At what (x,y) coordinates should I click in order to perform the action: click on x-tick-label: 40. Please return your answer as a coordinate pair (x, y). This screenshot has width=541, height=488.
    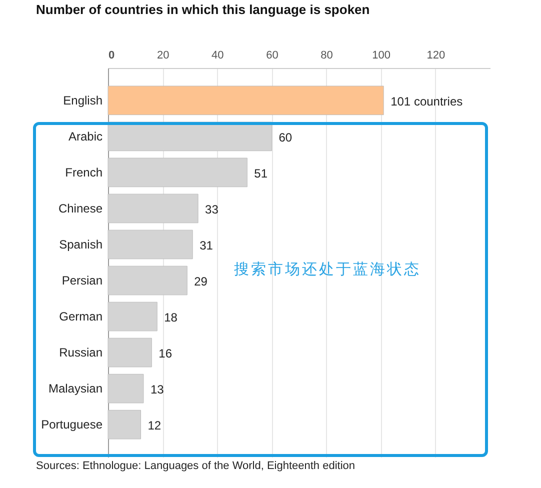
    Looking at the image, I should click on (218, 56).